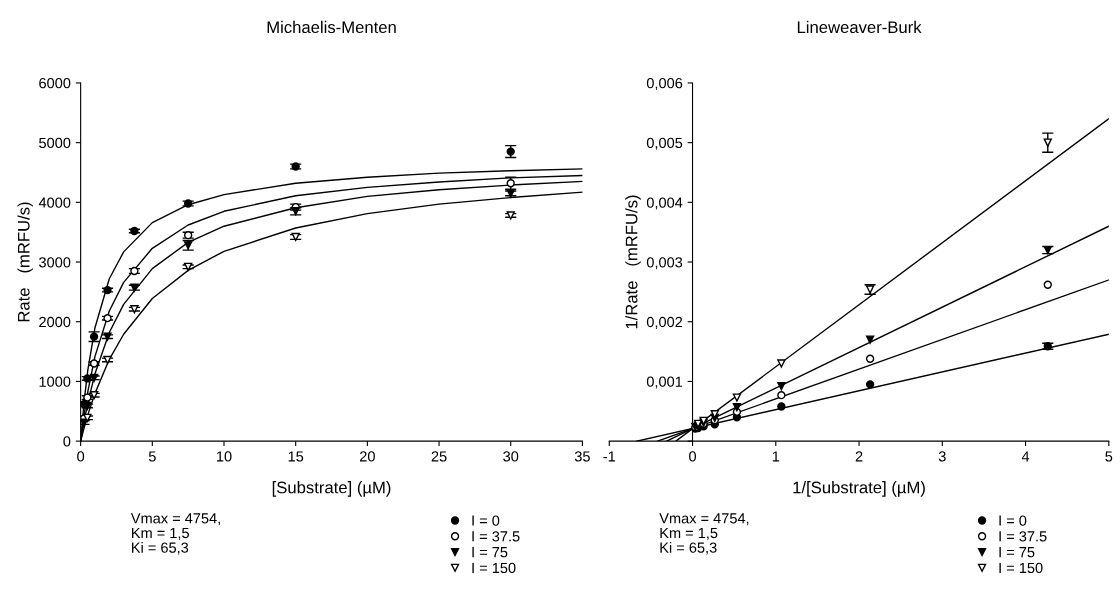 Image resolution: width=1120 pixels, height=601 pixels. I want to click on x-tick-label: 2, so click(859, 456).